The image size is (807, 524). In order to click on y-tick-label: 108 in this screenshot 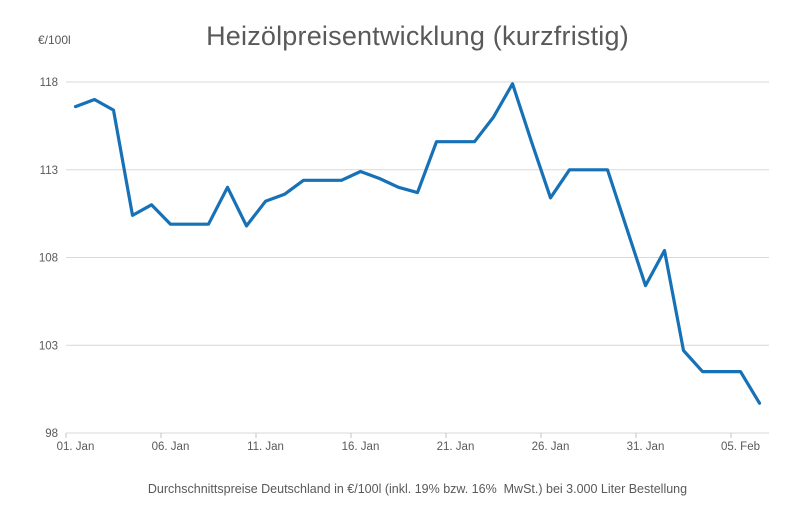, I will do `click(48, 259)`.